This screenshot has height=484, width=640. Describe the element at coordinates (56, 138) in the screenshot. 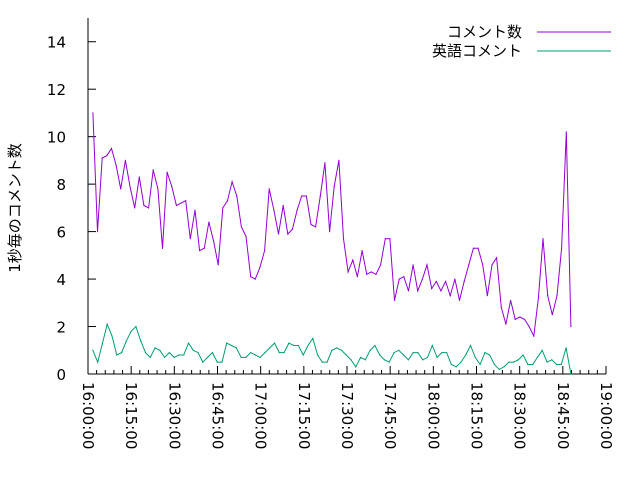

I see `y-tick-label: 10` at that location.